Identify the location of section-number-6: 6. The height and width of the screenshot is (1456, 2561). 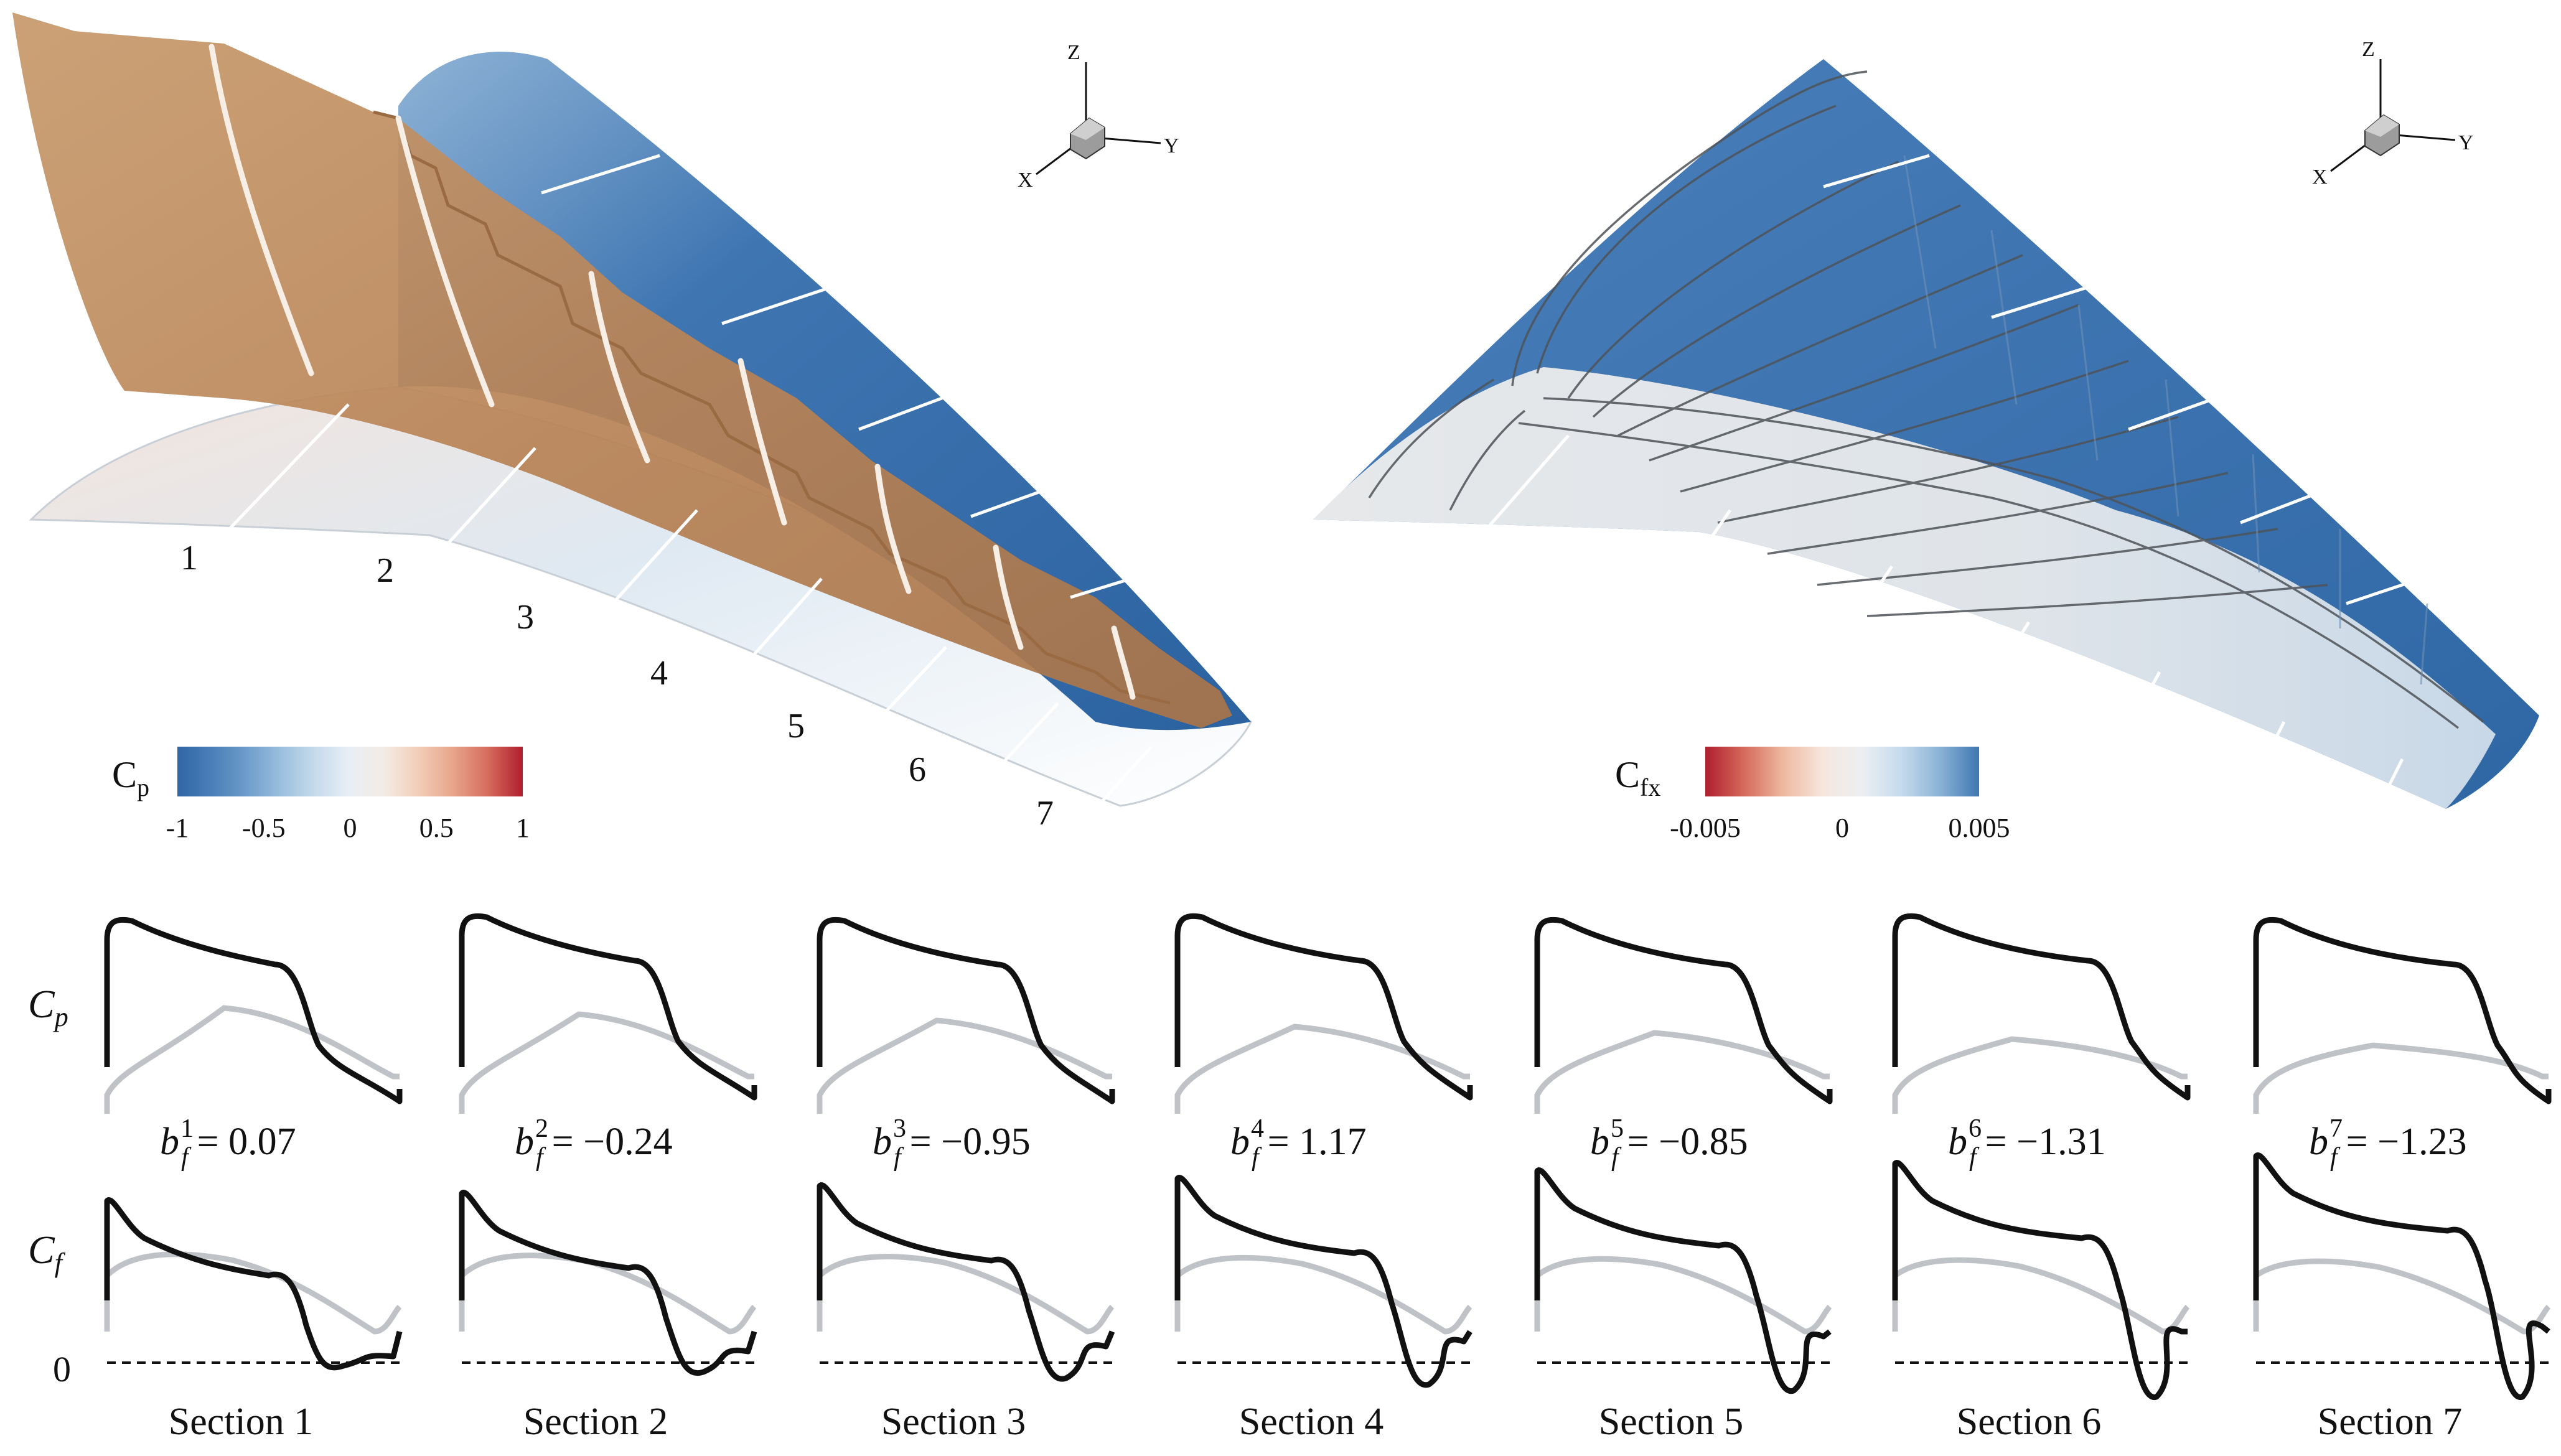
(918, 770).